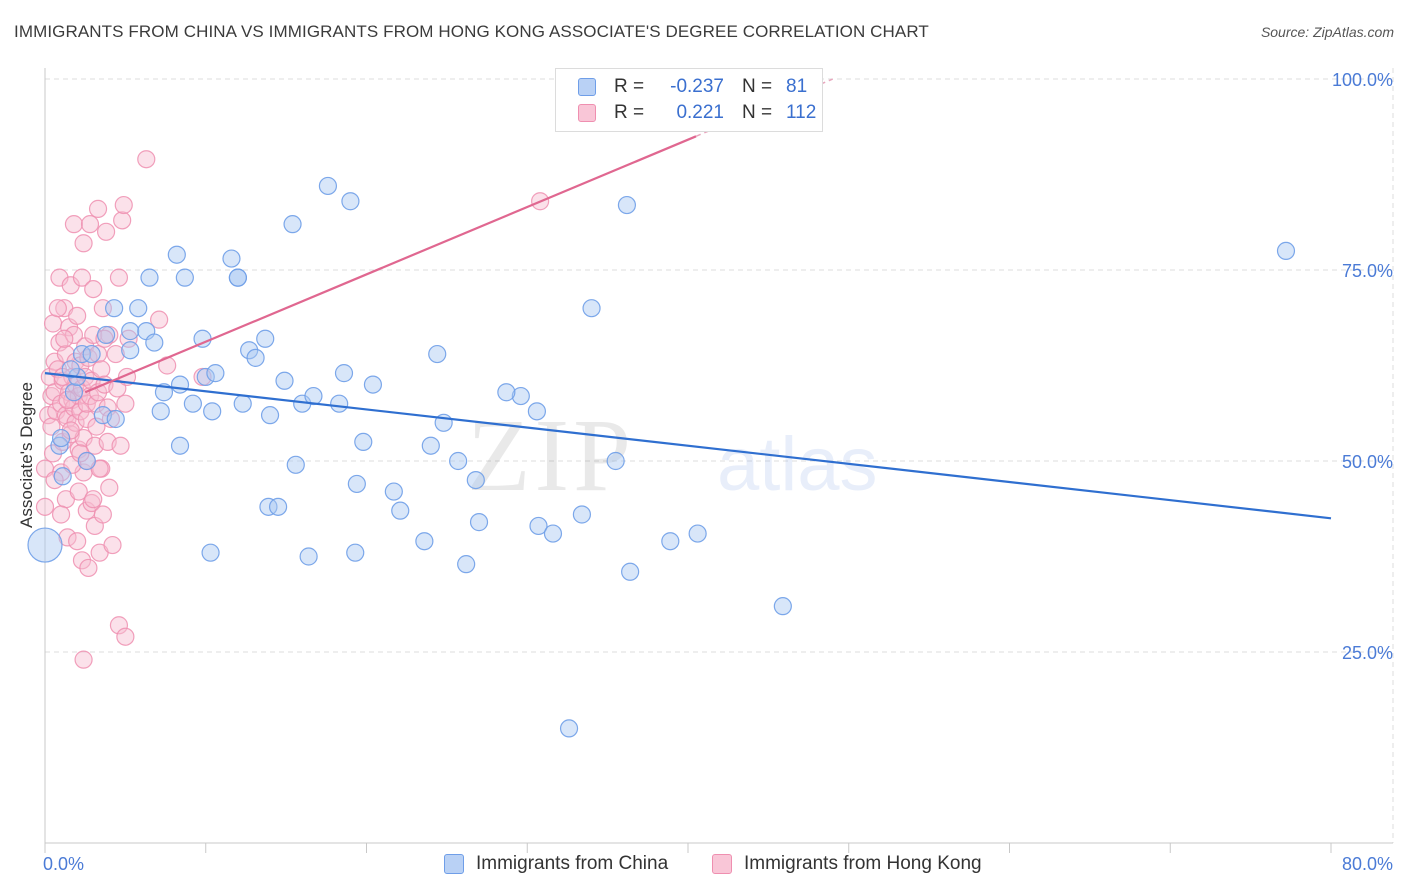 The width and height of the screenshot is (1406, 892). What do you see at coordinates (454, 864) in the screenshot?
I see `legend-china-swatch` at bounding box center [454, 864].